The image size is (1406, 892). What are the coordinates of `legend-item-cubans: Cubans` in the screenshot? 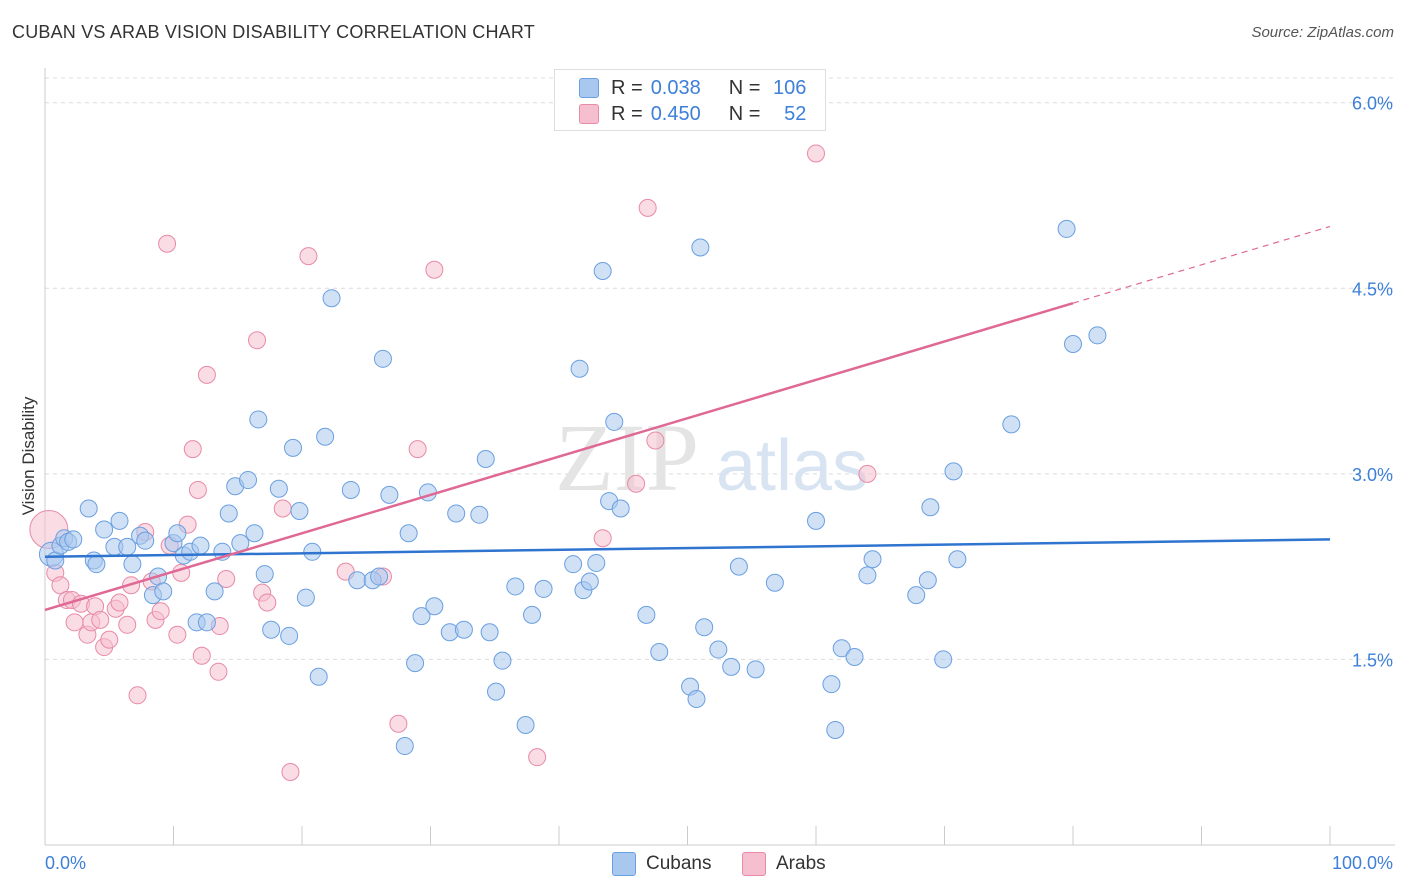 It's located at (662, 864).